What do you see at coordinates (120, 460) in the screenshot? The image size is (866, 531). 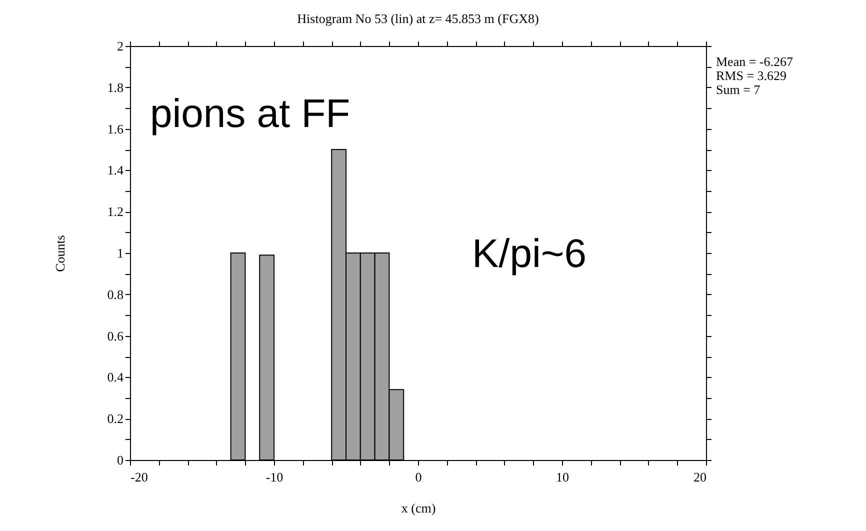 I see `y-tick-label: 0` at bounding box center [120, 460].